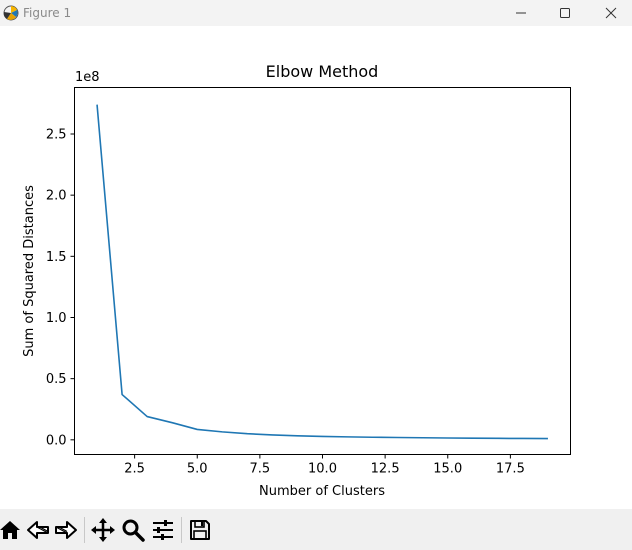 The height and width of the screenshot is (550, 632). I want to click on forward-icon, so click(66, 530).